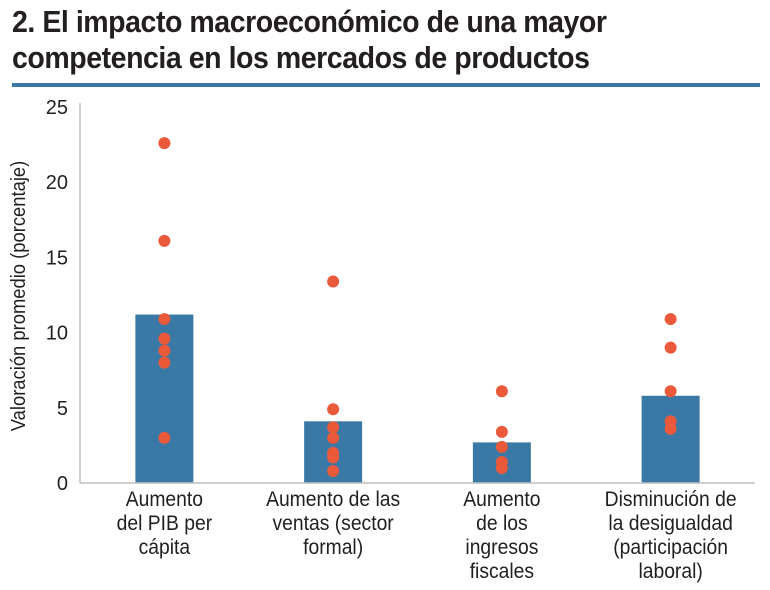 The height and width of the screenshot is (590, 770). I want to click on category-label-line: del PIB per, so click(165, 523).